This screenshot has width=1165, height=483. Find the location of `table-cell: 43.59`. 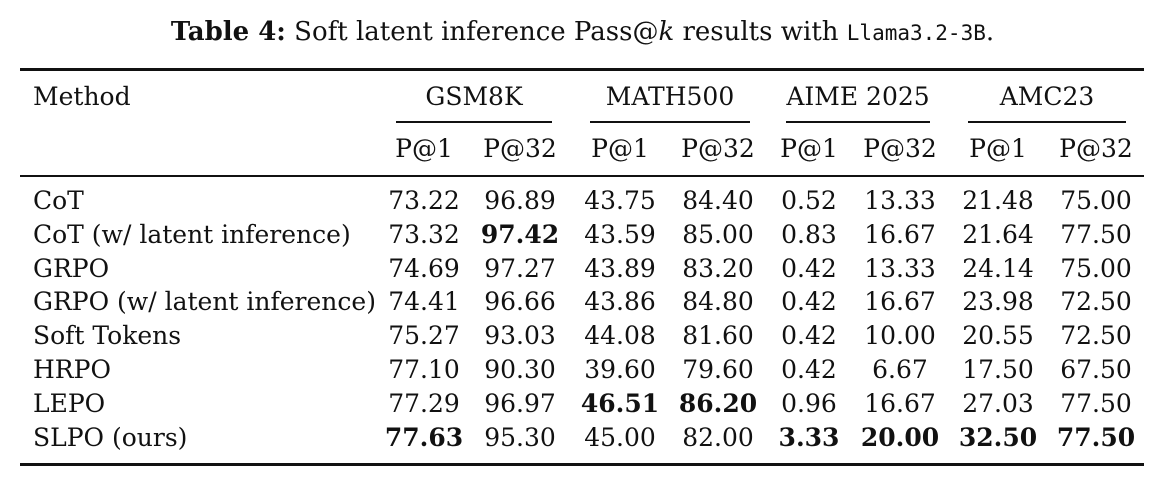

table-cell: 43.59 is located at coordinates (620, 234).